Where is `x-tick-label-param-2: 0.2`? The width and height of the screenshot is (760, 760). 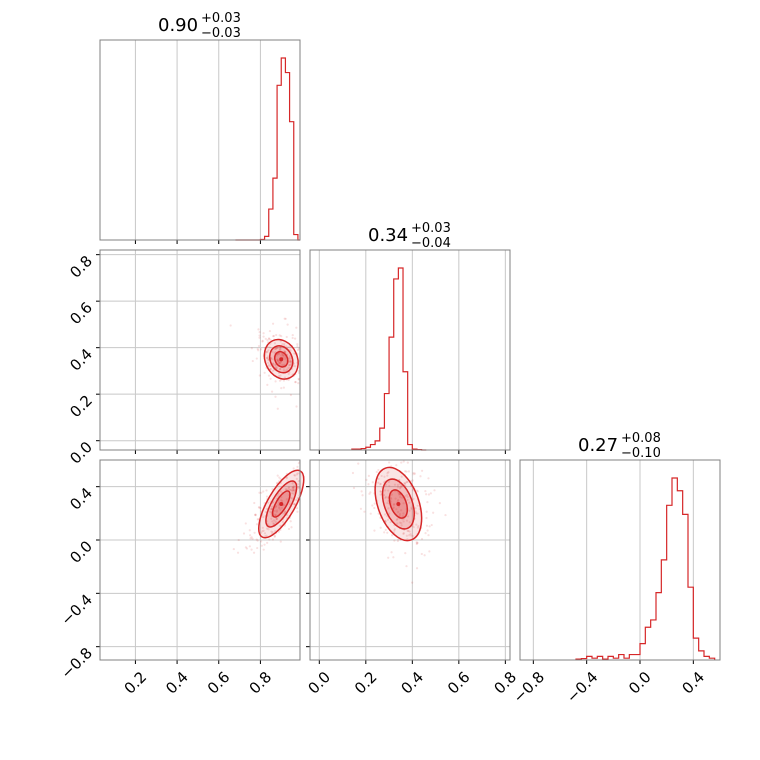
x-tick-label-param-2: 0.2 is located at coordinates (366, 683).